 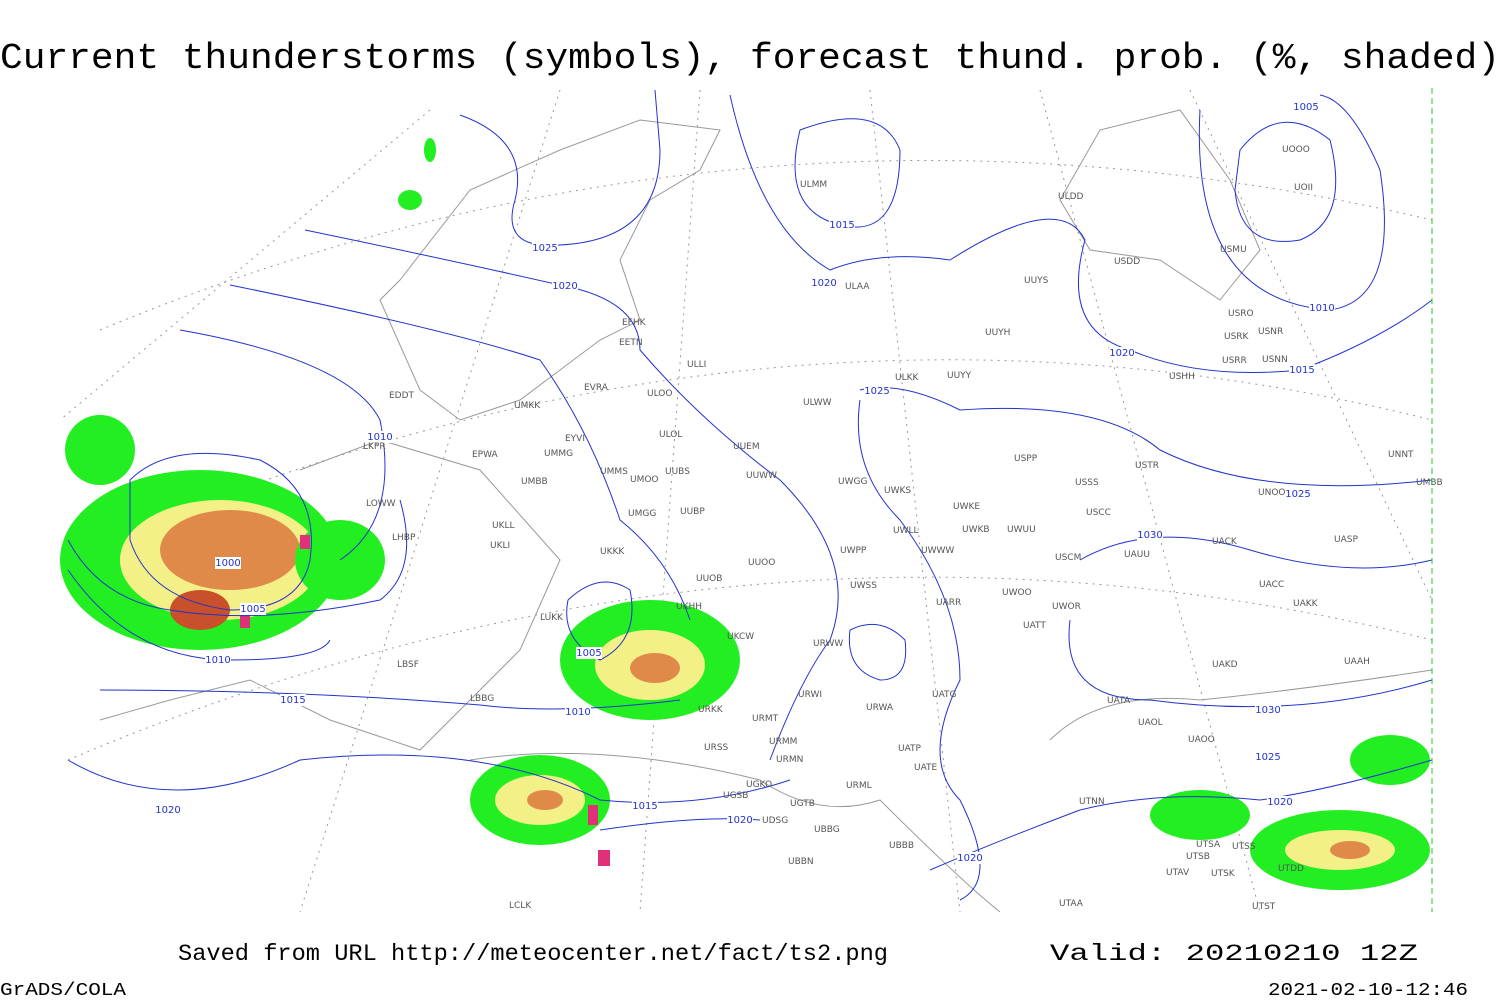 I want to click on station-label: ULLI, so click(x=696, y=365).